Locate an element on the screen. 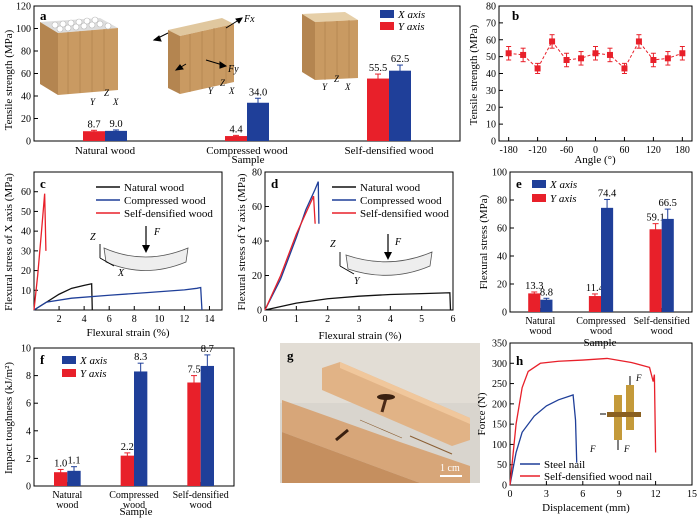 Image resolution: width=700 pixels, height=519 pixels. x-tick-label: 120 is located at coordinates (653, 150).